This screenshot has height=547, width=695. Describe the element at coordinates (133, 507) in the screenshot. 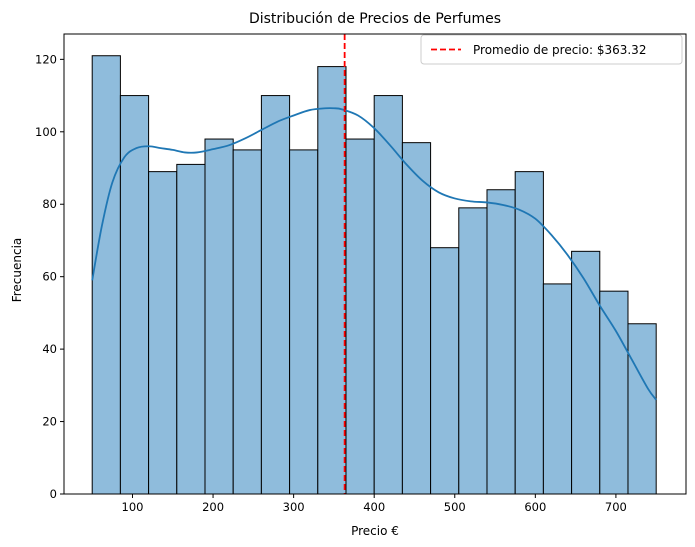

I see `x-tick-label: 100` at that location.